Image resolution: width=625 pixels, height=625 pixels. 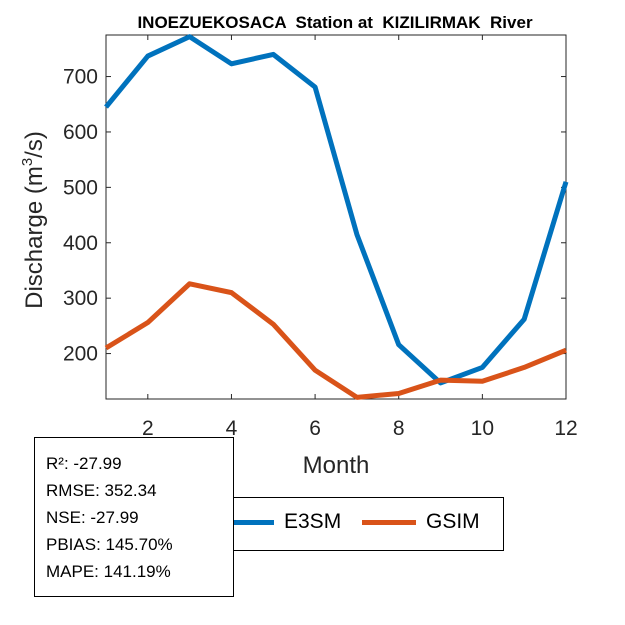 I want to click on x-tick-label: 12, so click(x=565, y=428).